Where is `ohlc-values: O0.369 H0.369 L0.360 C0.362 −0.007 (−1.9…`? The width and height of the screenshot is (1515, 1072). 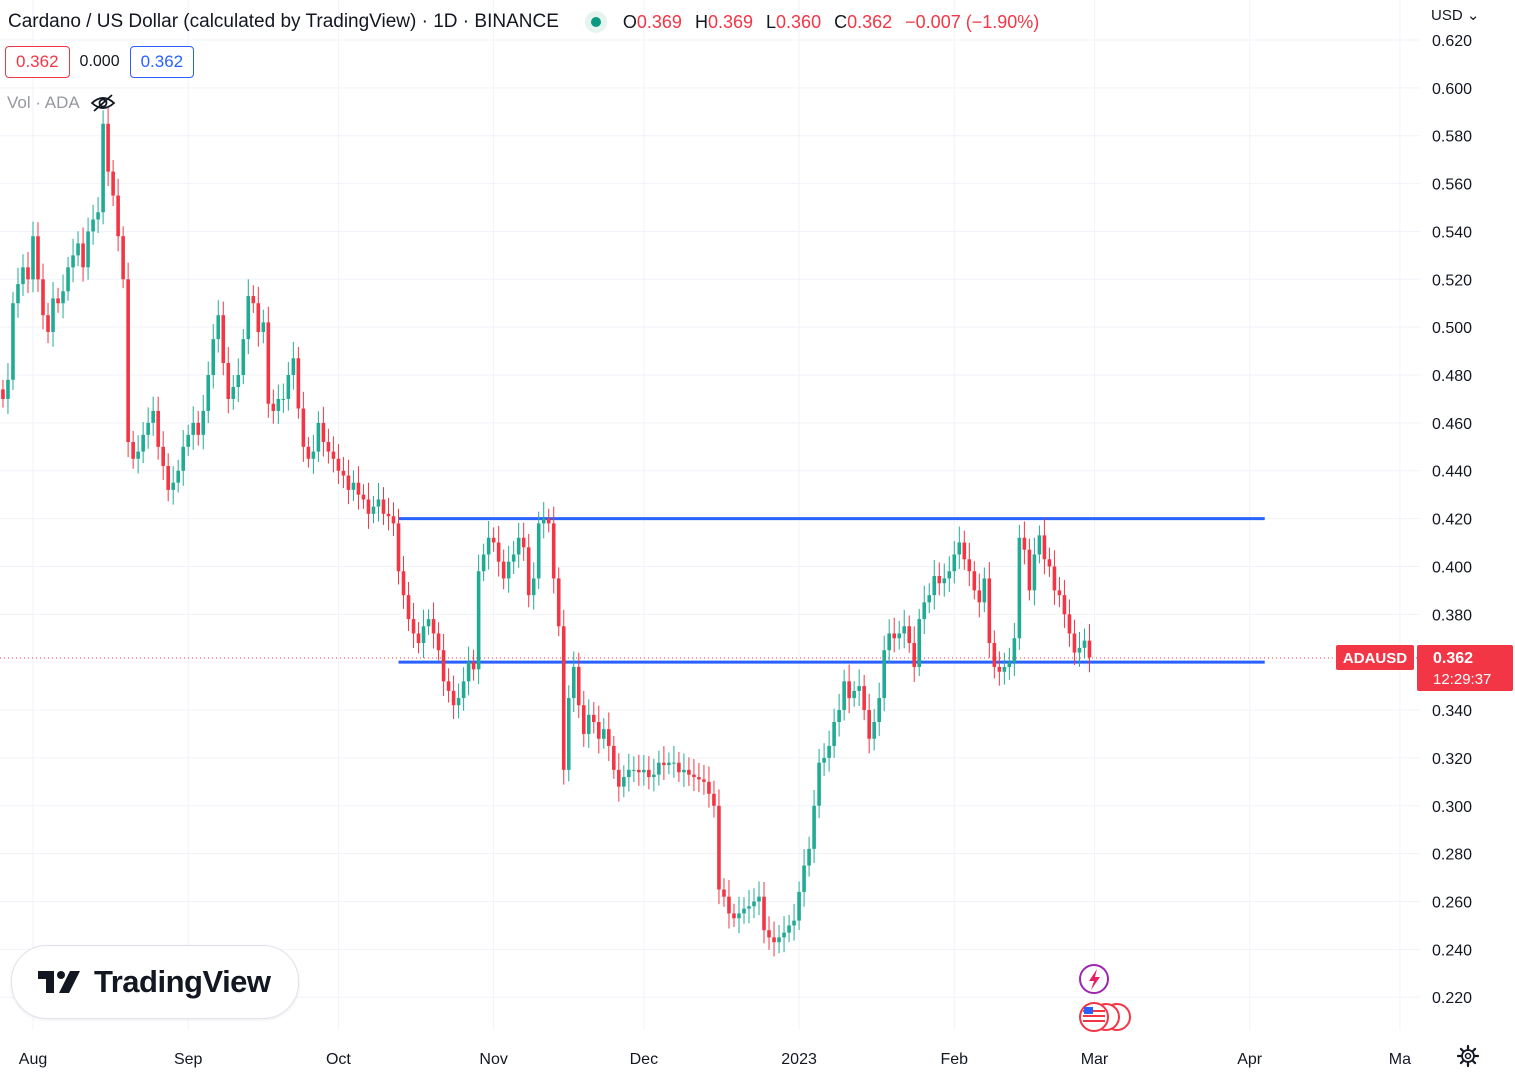 ohlc-values: O0.369 H0.369 L0.360 C0.362 −0.007 (−1.9… is located at coordinates (831, 21).